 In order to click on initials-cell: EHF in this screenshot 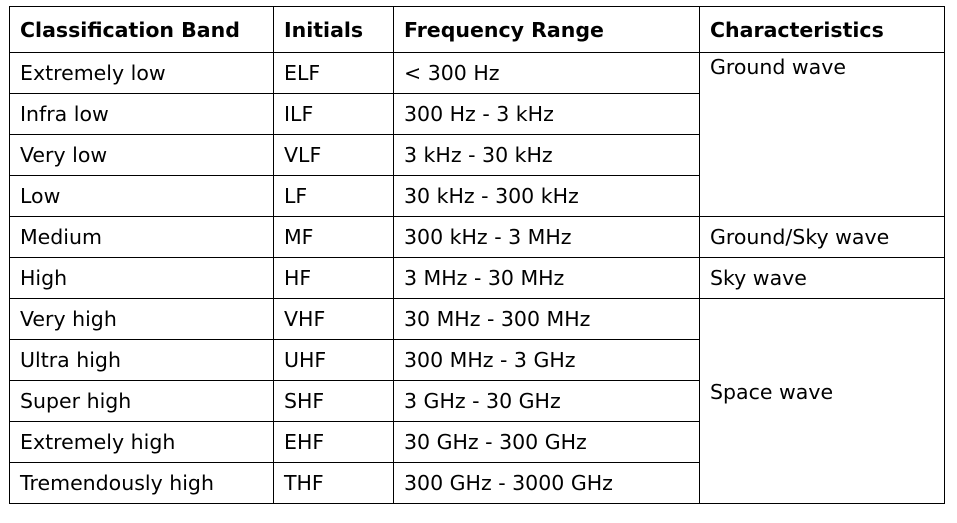, I will do `click(333, 442)`.